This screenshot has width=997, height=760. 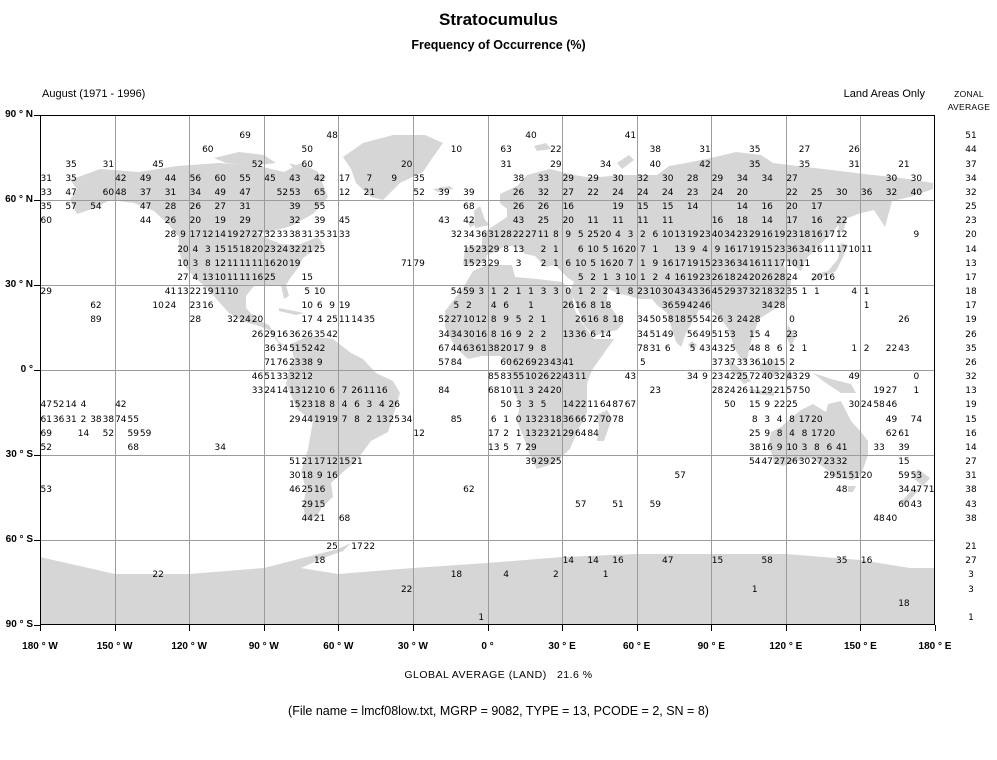 What do you see at coordinates (891, 405) in the screenshot?
I see `grid-value: 46` at bounding box center [891, 405].